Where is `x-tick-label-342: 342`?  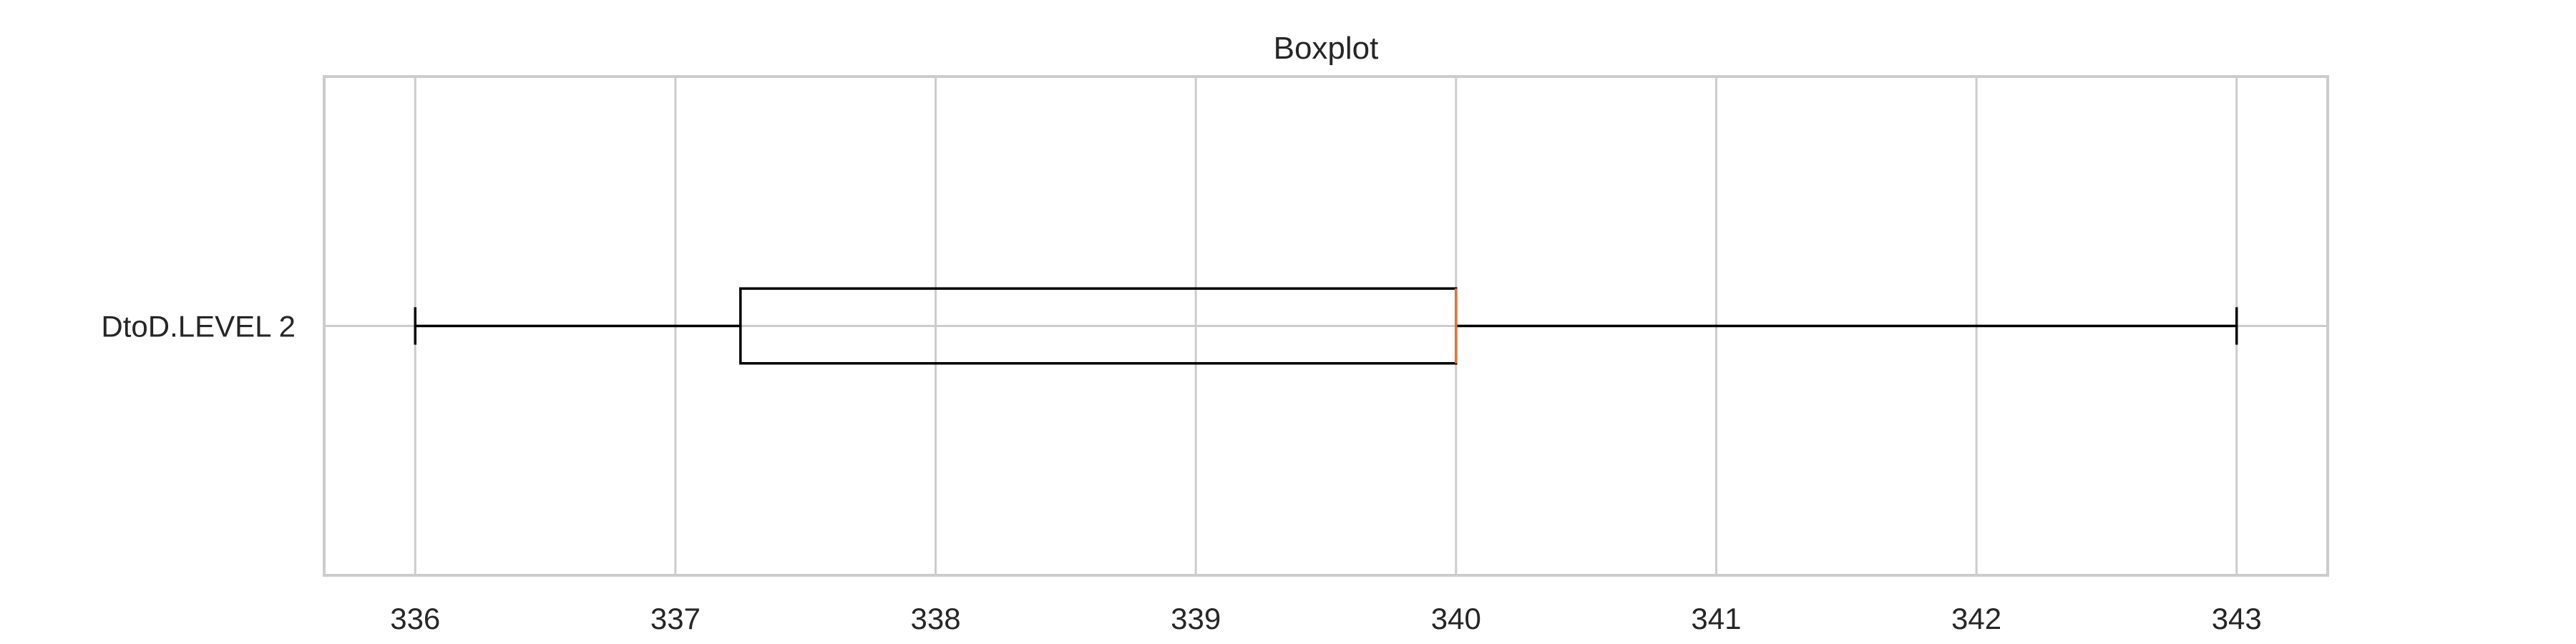 x-tick-label-342: 342 is located at coordinates (1976, 618).